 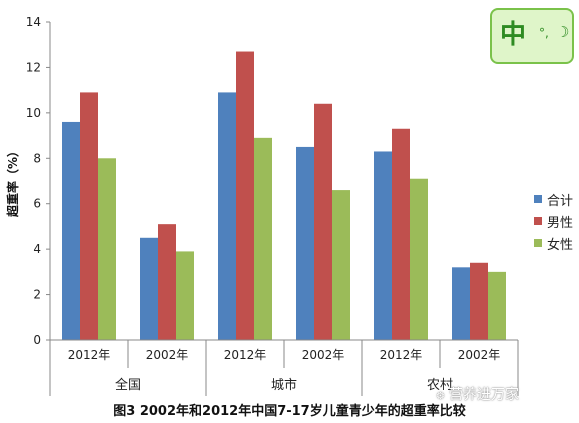 I want to click on legend-item: 合计, so click(x=553, y=199).